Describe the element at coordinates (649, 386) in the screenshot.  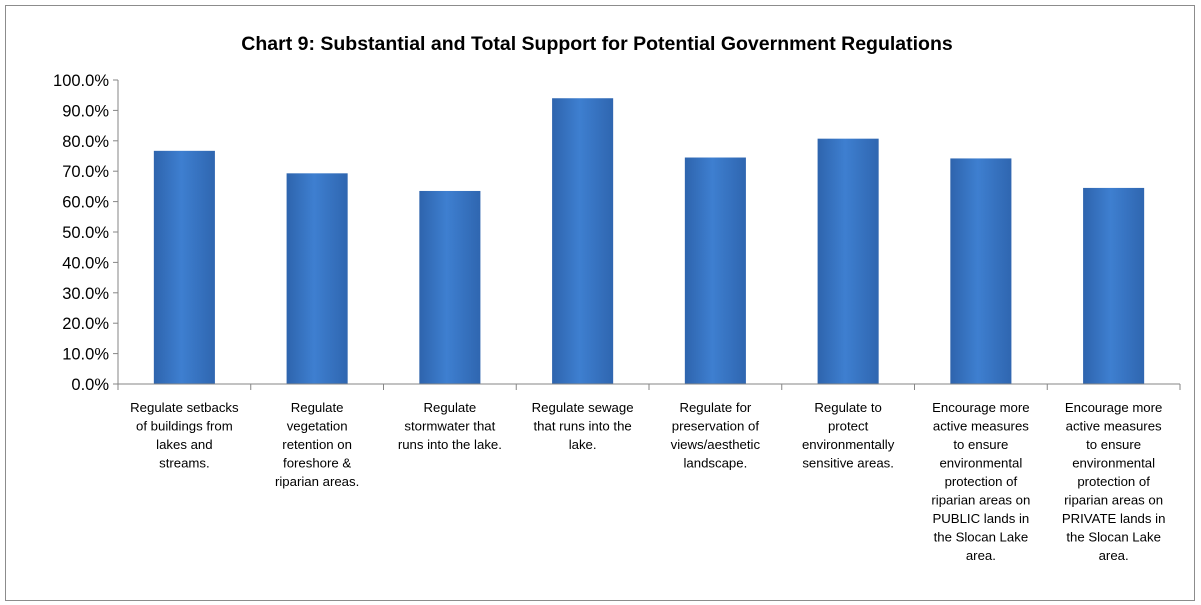
I see `x-axis` at that location.